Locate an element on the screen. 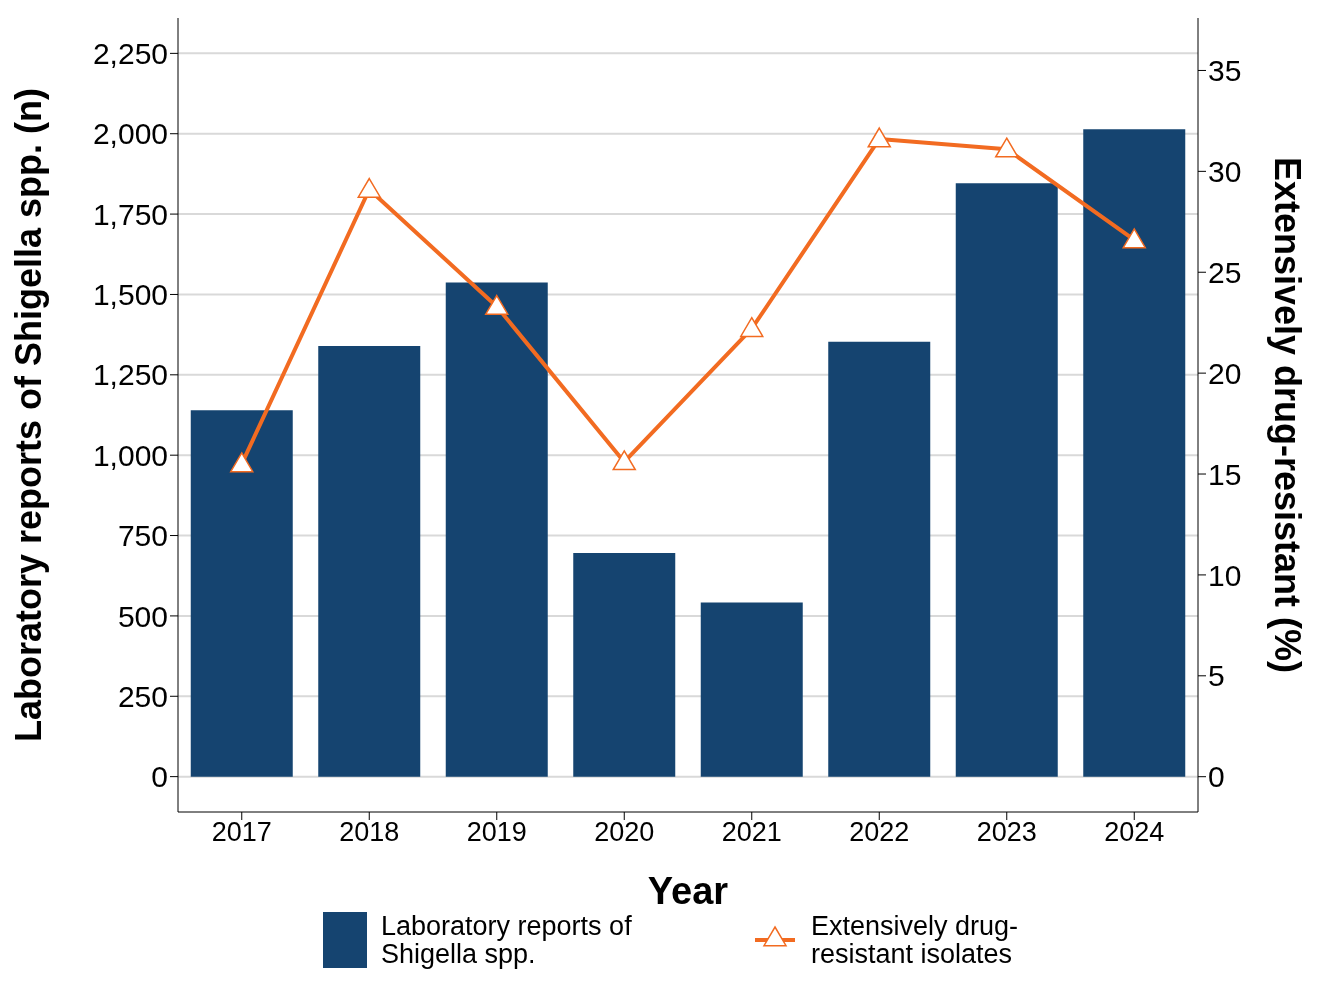 The image size is (1339, 992). legend-label: Extensively drug-resistant isolates is located at coordinates (915, 940).